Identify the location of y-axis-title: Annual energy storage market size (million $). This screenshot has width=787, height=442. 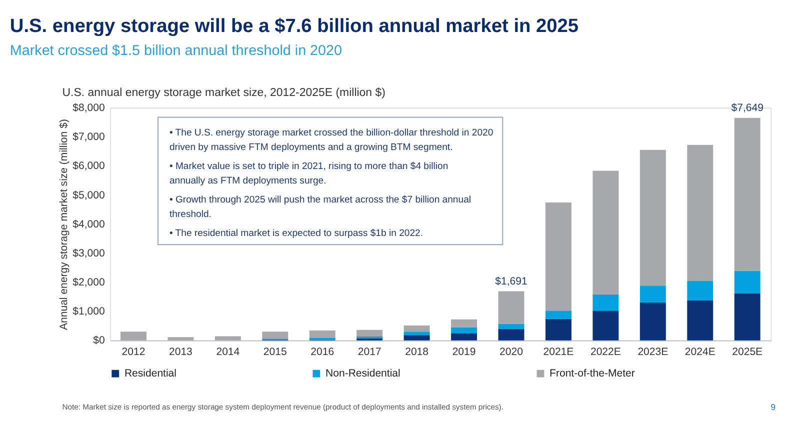
(64, 224).